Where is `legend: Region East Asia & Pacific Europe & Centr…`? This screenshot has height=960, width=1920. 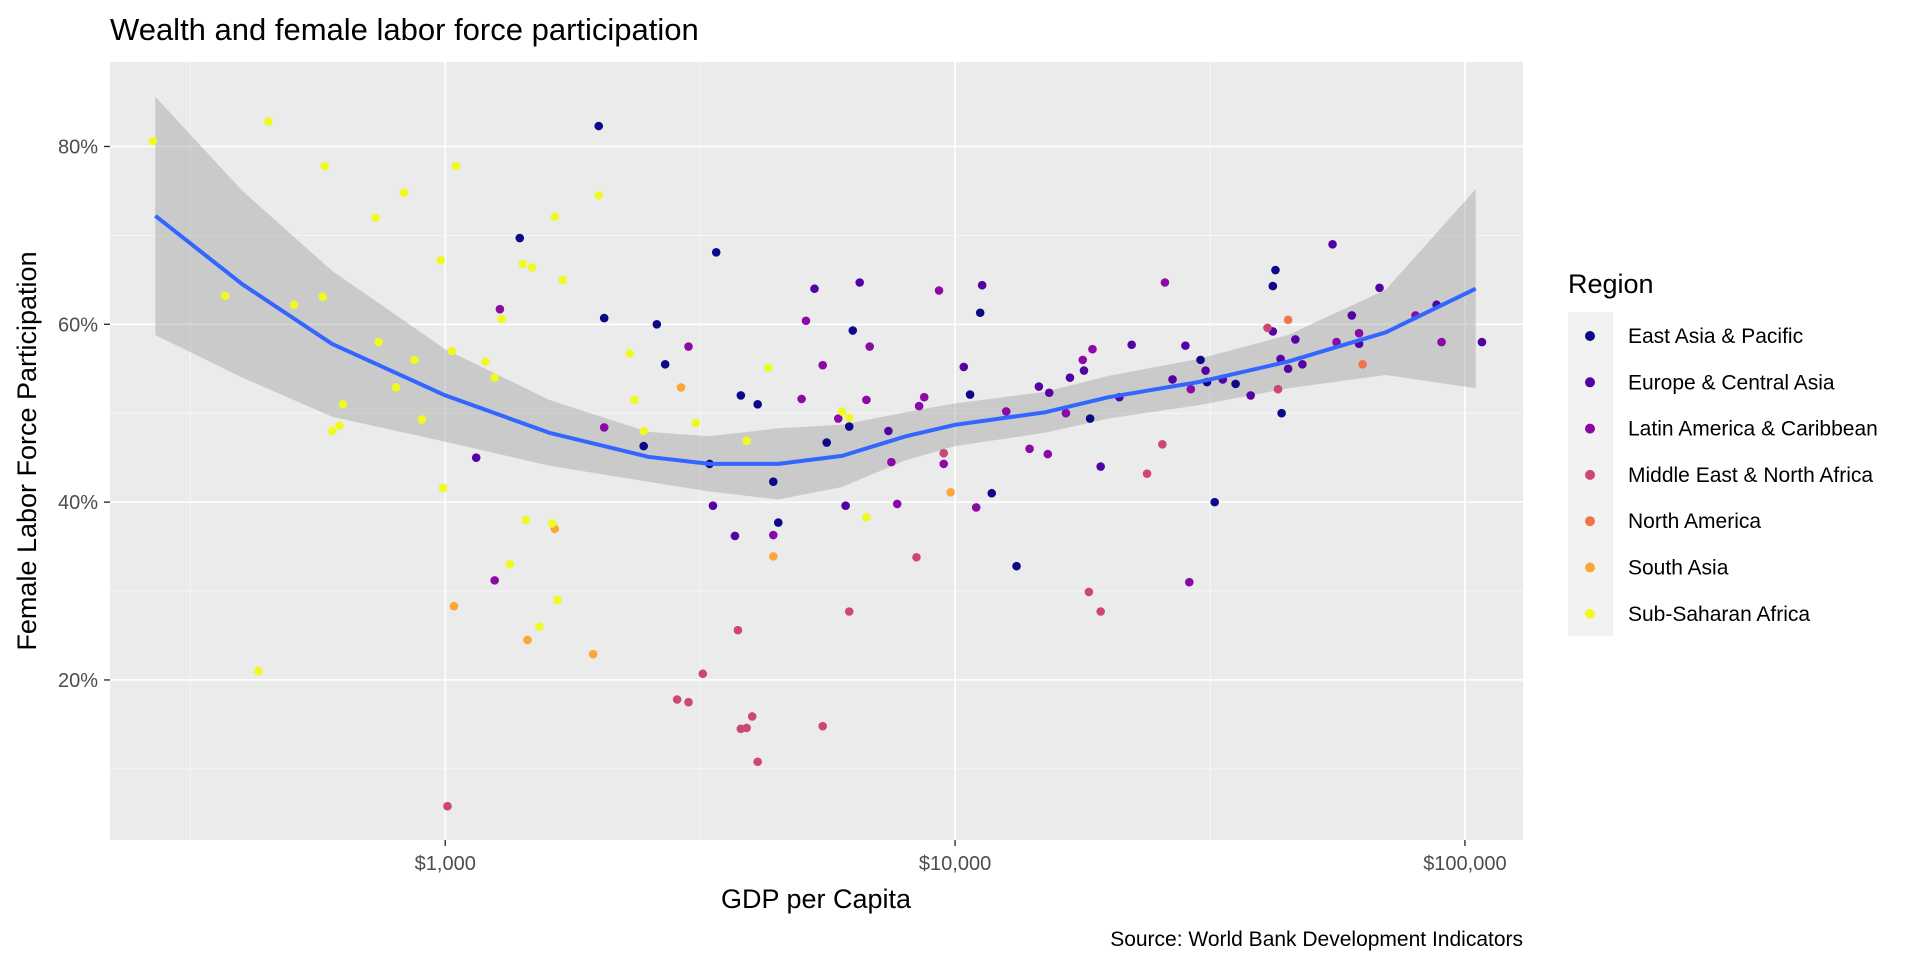
legend: Region East Asia & Pacific Europe & Centr… is located at coordinates (1723, 452).